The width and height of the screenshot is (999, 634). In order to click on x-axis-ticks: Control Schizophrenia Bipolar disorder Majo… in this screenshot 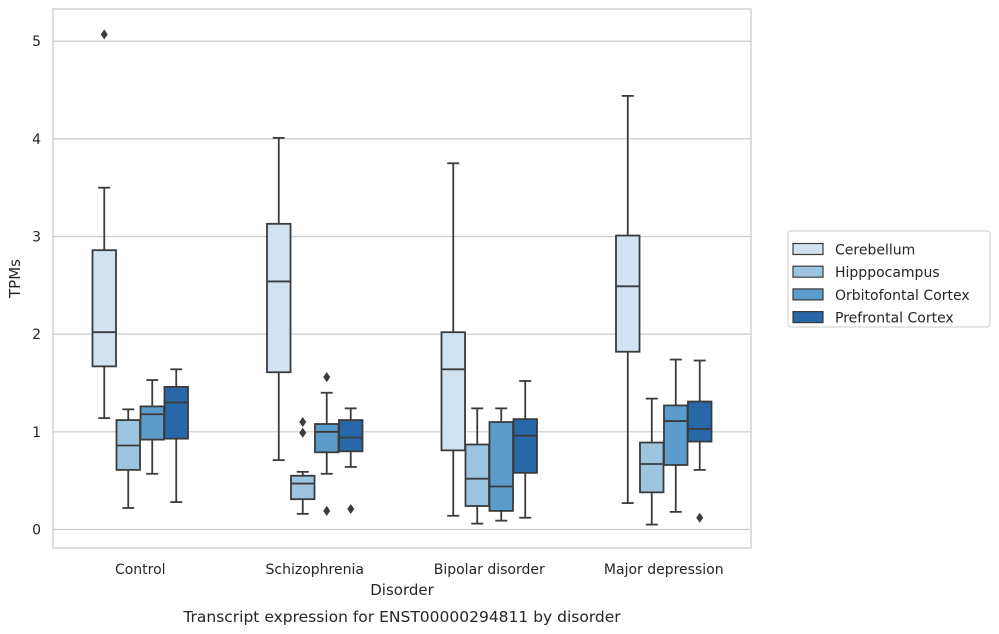, I will do `click(419, 570)`.